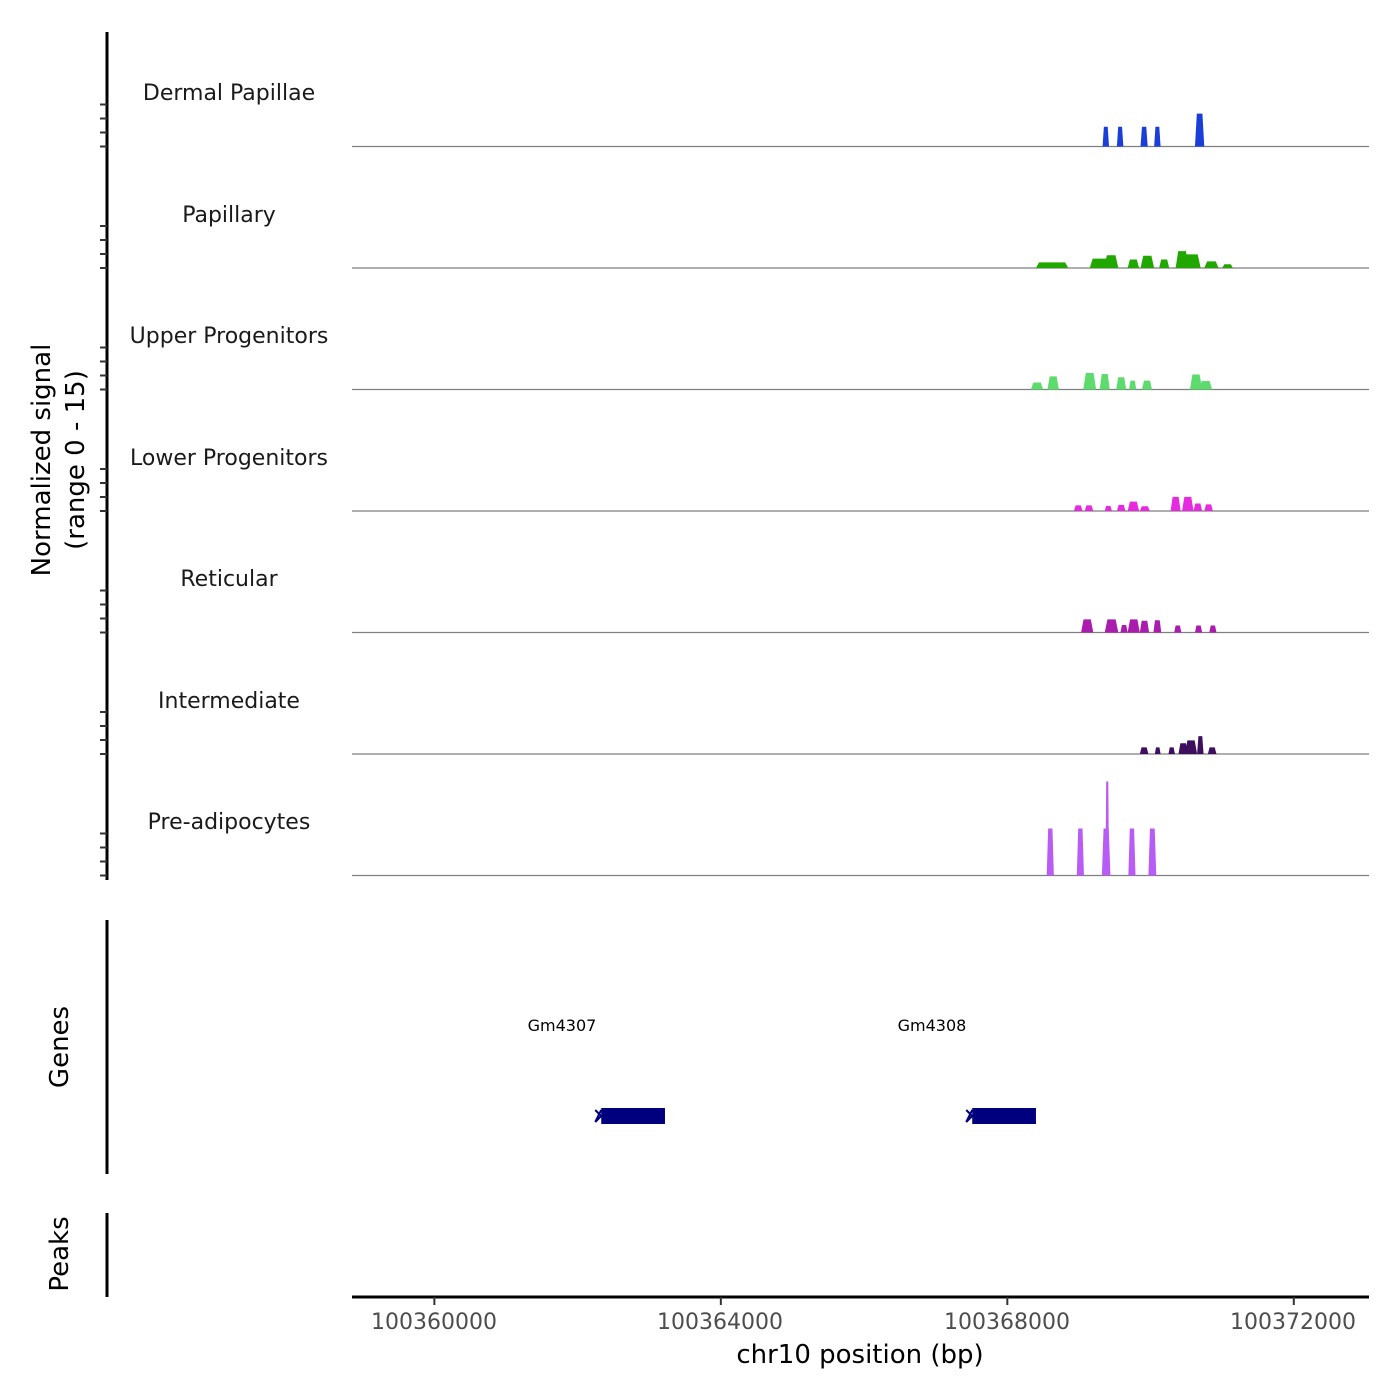 Image resolution: width=1400 pixels, height=1400 pixels. Describe the element at coordinates (815, 1116) in the screenshot. I see `gene-annotations` at that location.